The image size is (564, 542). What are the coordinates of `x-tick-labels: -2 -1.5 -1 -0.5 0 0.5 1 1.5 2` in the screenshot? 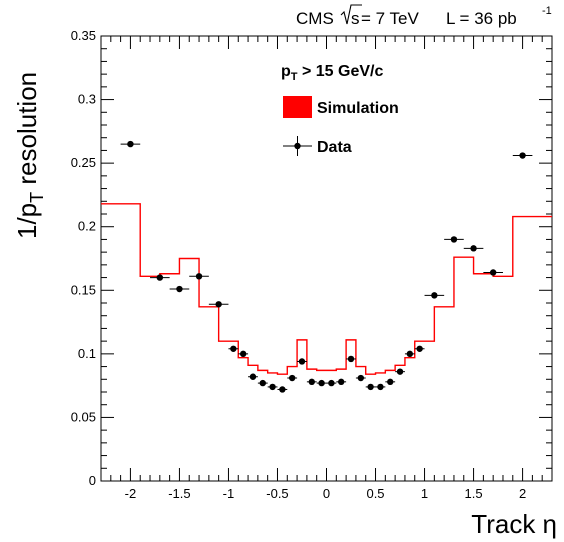 It's located at (326, 493).